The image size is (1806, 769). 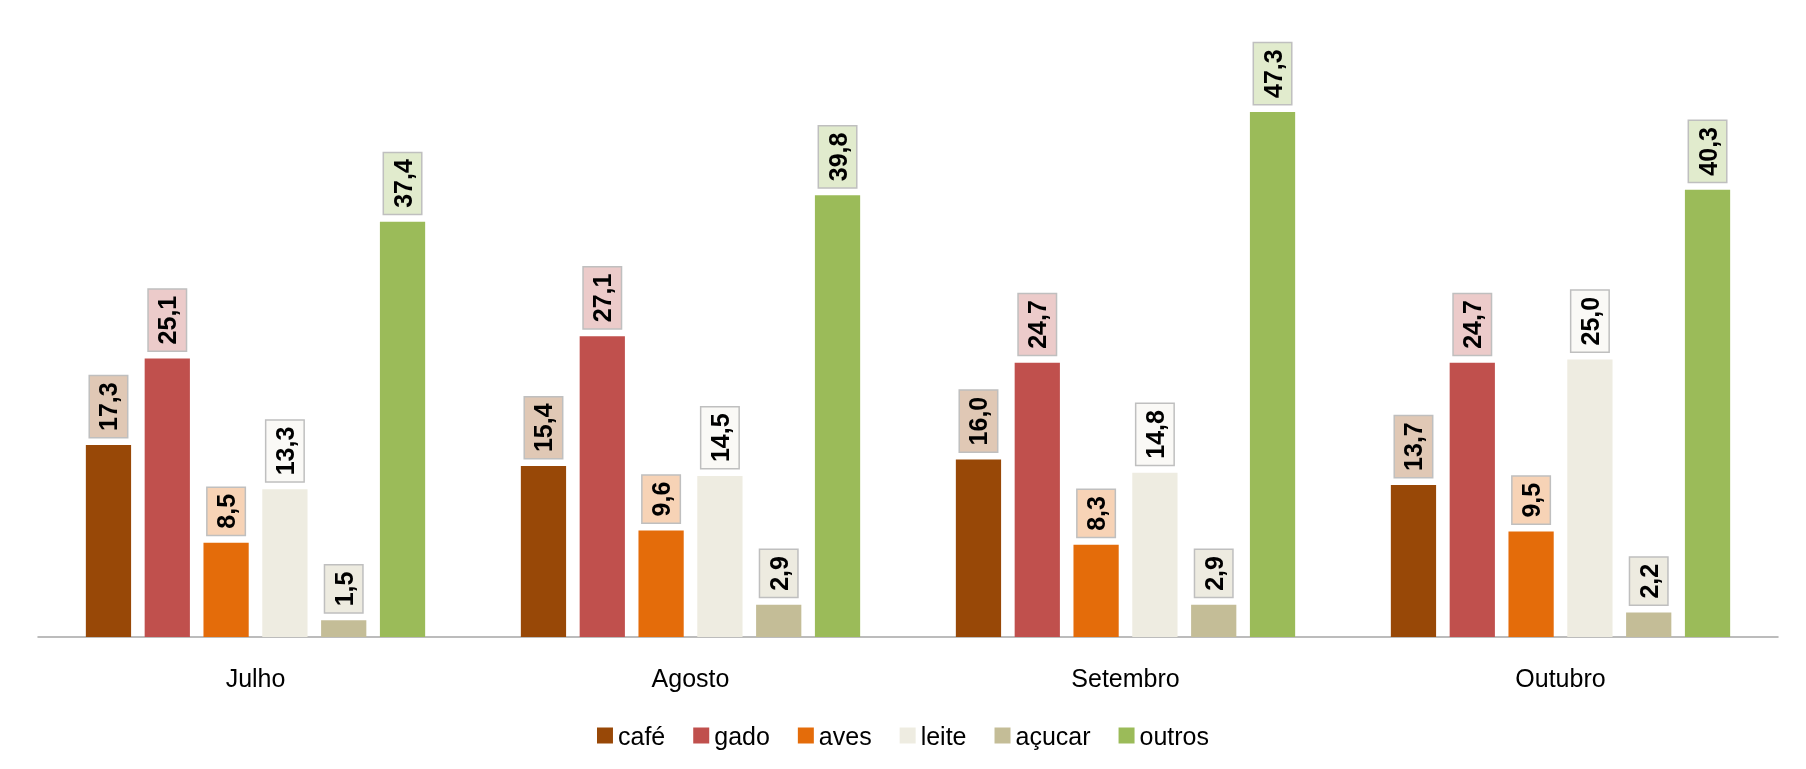 I want to click on data-label: 13,3, so click(x=284, y=451).